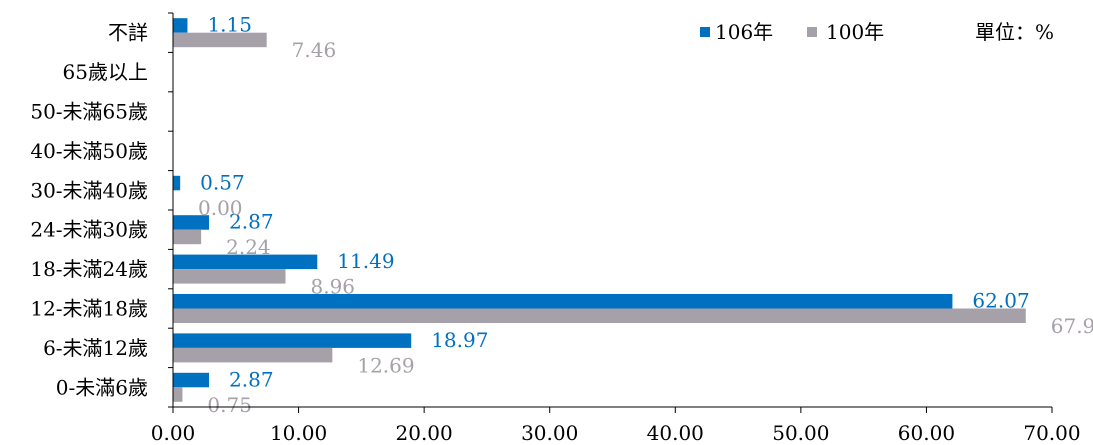 This screenshot has width=1093, height=445. Describe the element at coordinates (298, 433) in the screenshot. I see `x-tick-label: 10.00` at that location.